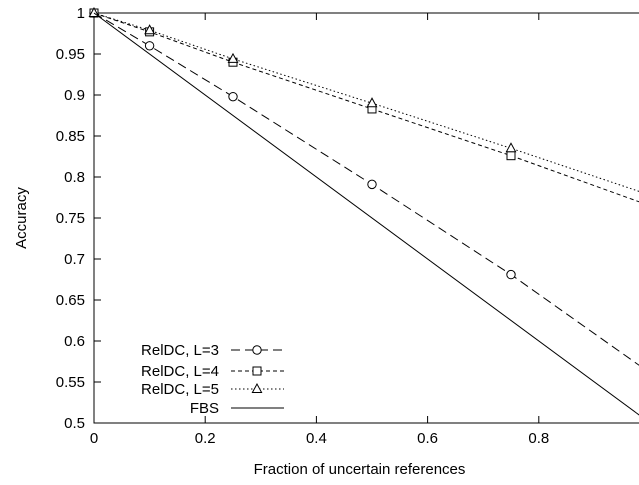 This screenshot has width=639, height=485. Describe the element at coordinates (74, 423) in the screenshot. I see `y-tick-label: 0.5` at that location.